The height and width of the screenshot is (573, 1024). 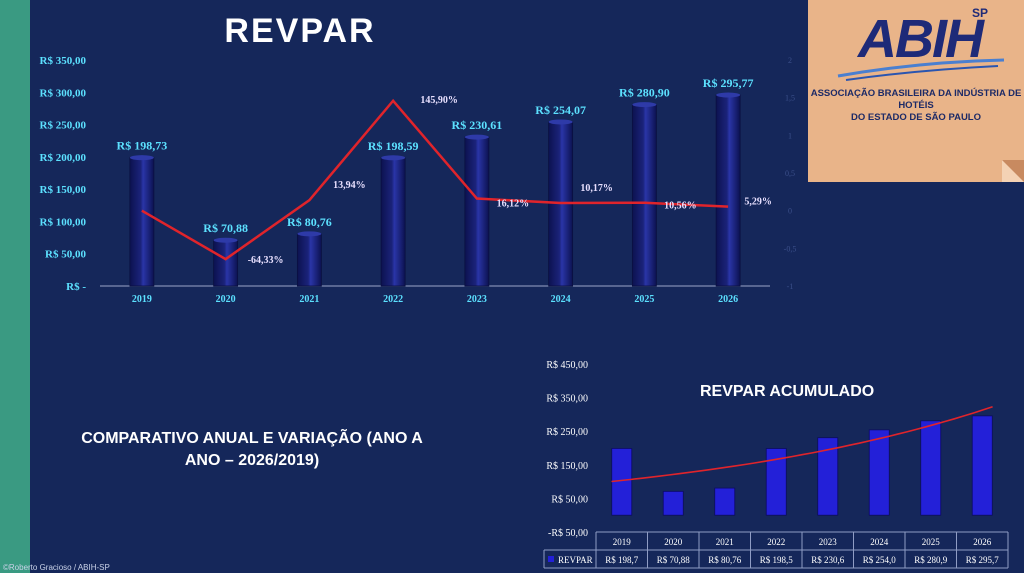 I want to click on variation-data-label: 10,17%, so click(x=596, y=188).